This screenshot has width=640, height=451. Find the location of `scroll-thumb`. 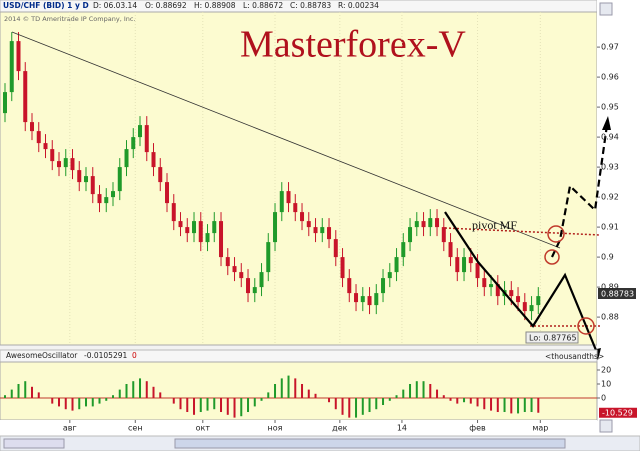

scroll-thumb is located at coordinates (370, 443).